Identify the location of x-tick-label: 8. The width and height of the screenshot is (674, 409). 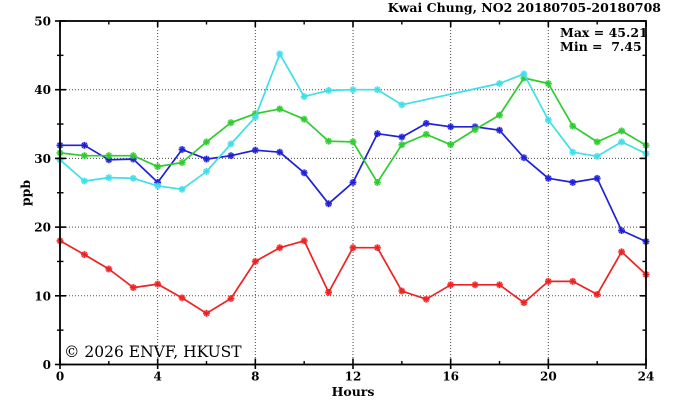
(255, 377).